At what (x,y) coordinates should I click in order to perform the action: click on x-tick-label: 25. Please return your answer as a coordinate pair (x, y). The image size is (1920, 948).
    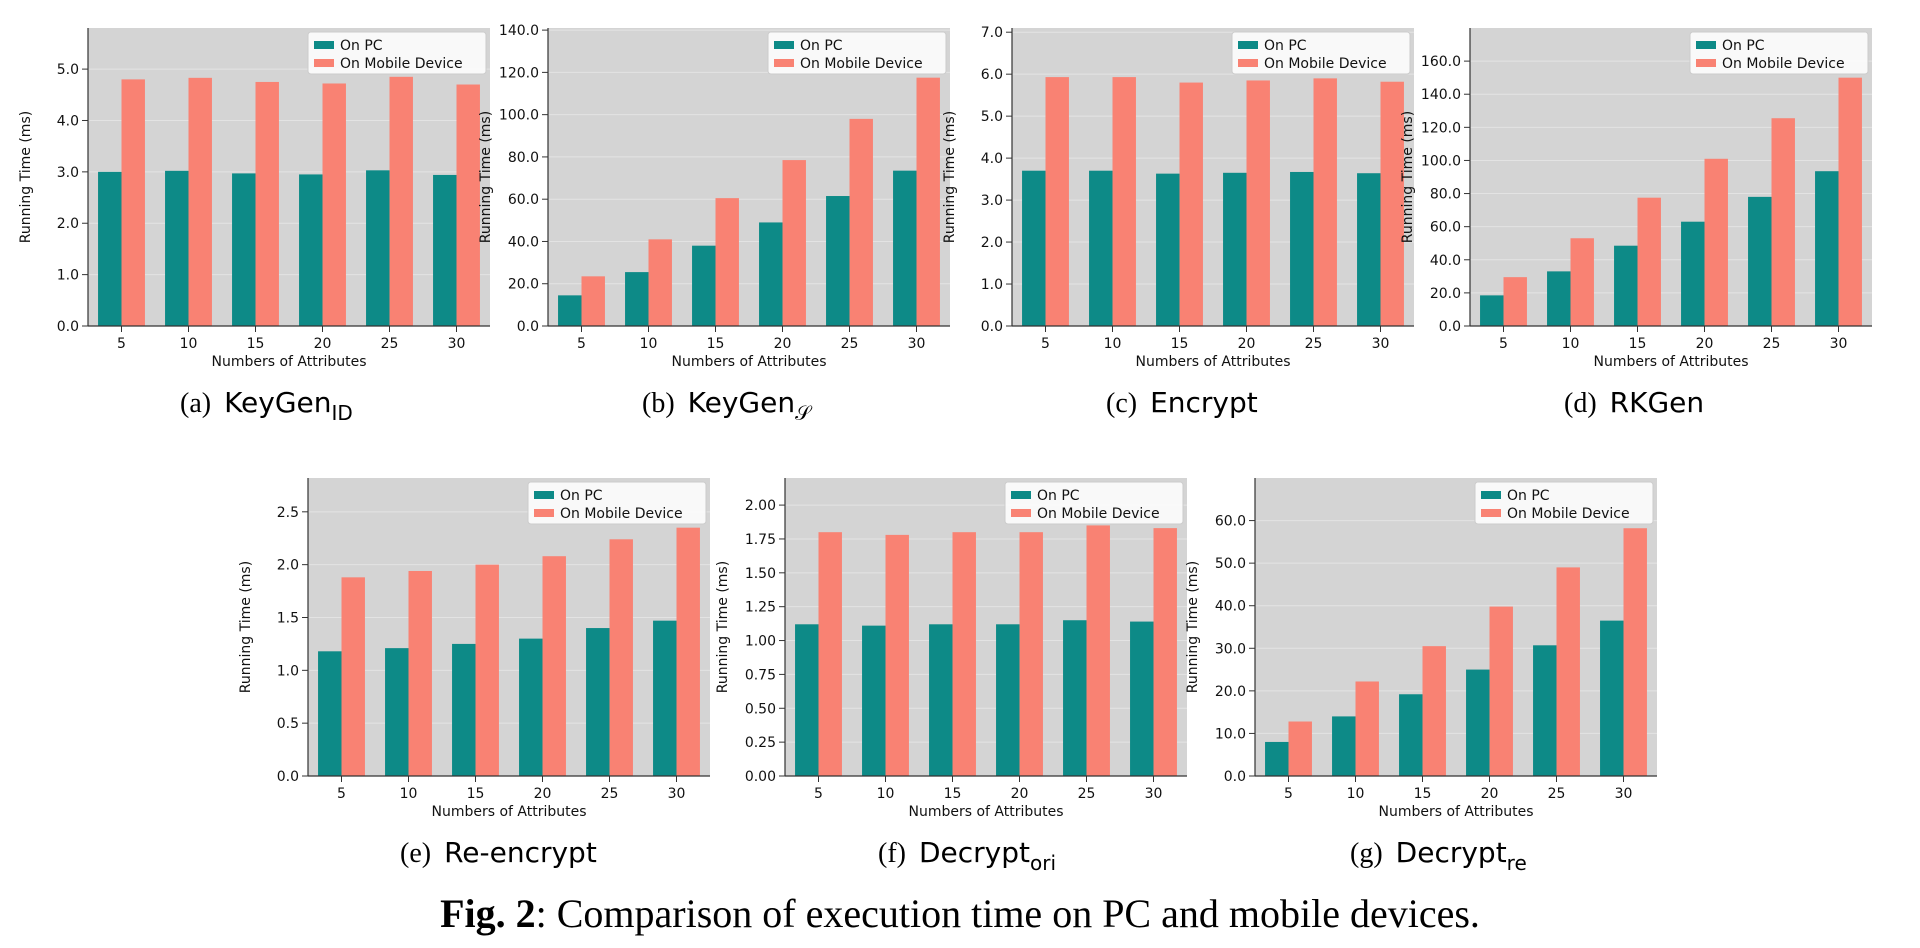
    Looking at the image, I should click on (1772, 344).